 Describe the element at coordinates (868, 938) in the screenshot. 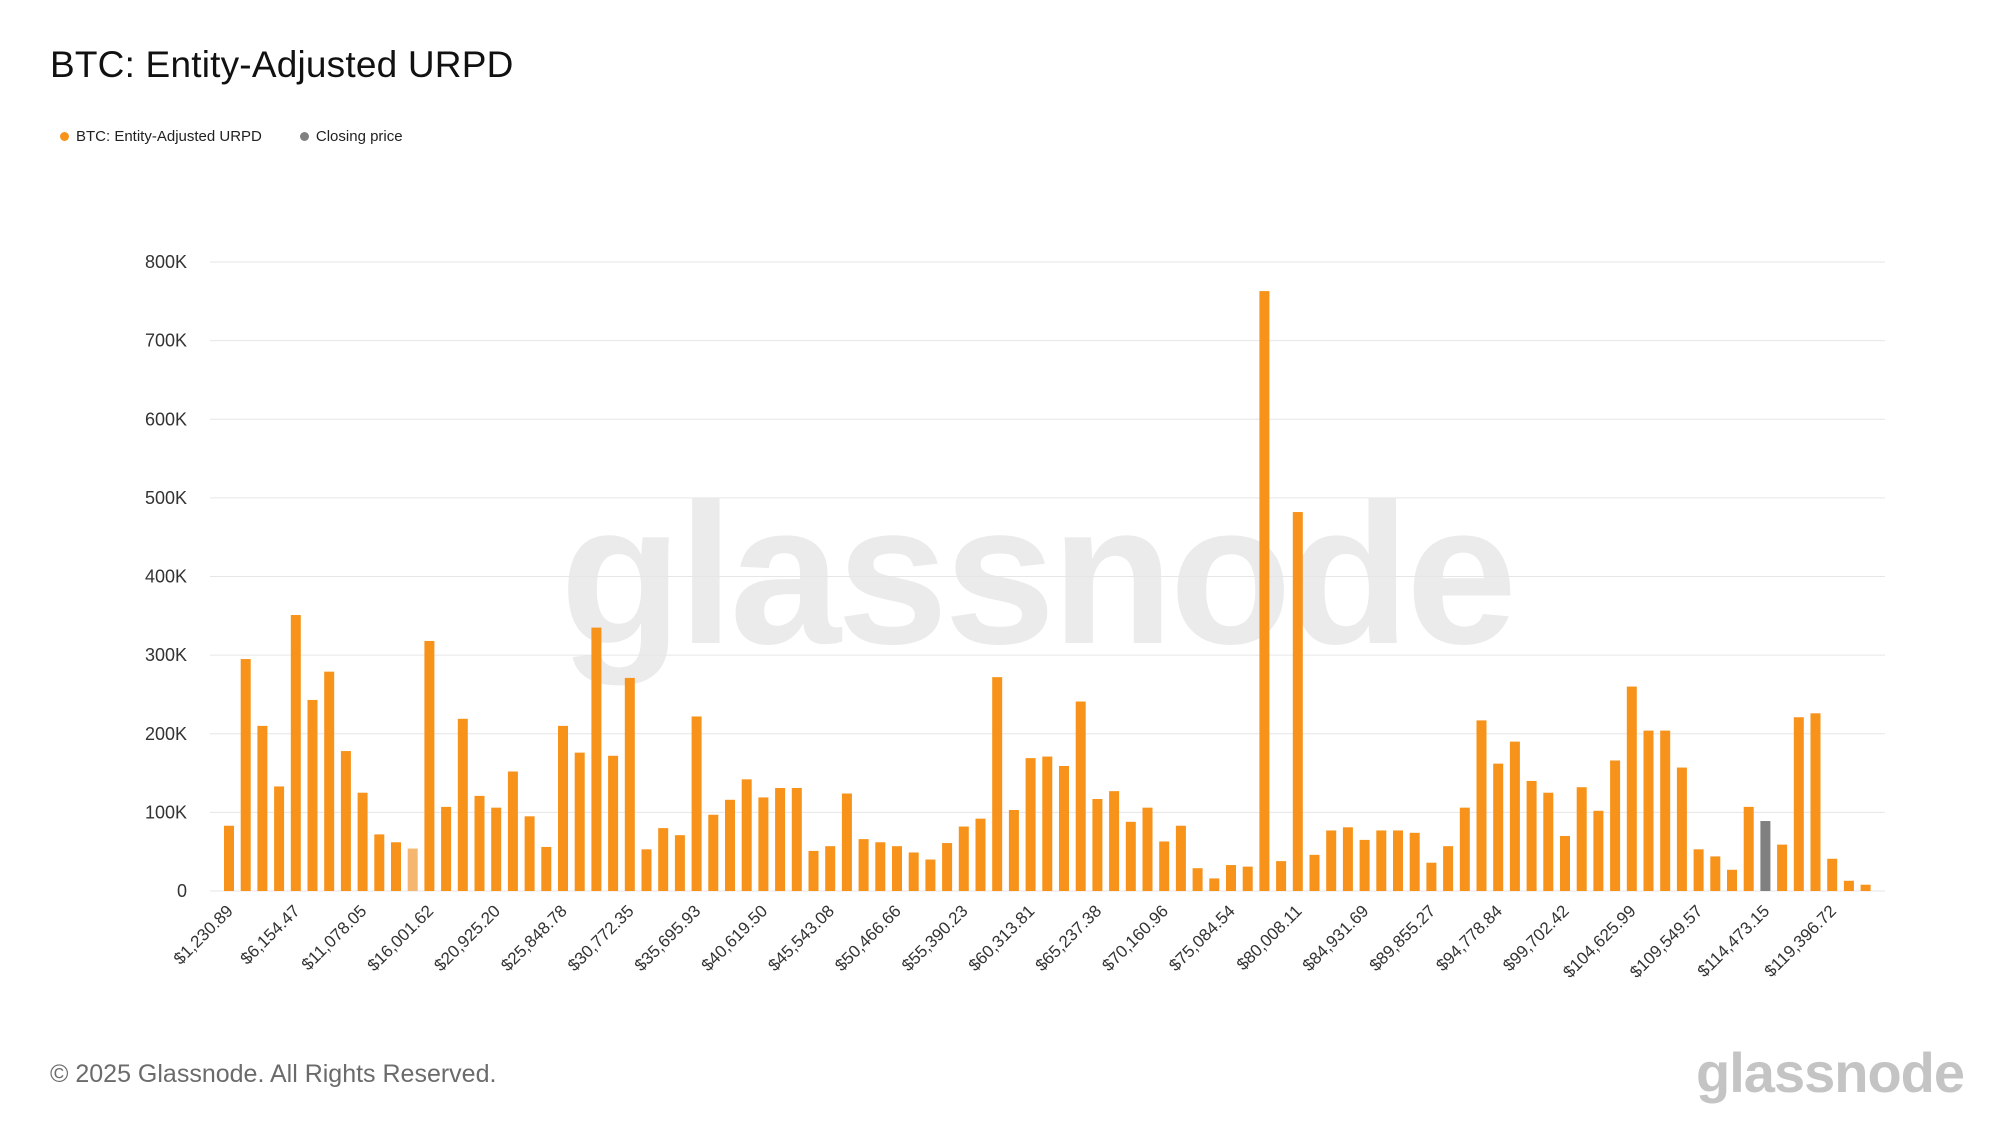

I see `x-tick-label: $50,466.66` at that location.